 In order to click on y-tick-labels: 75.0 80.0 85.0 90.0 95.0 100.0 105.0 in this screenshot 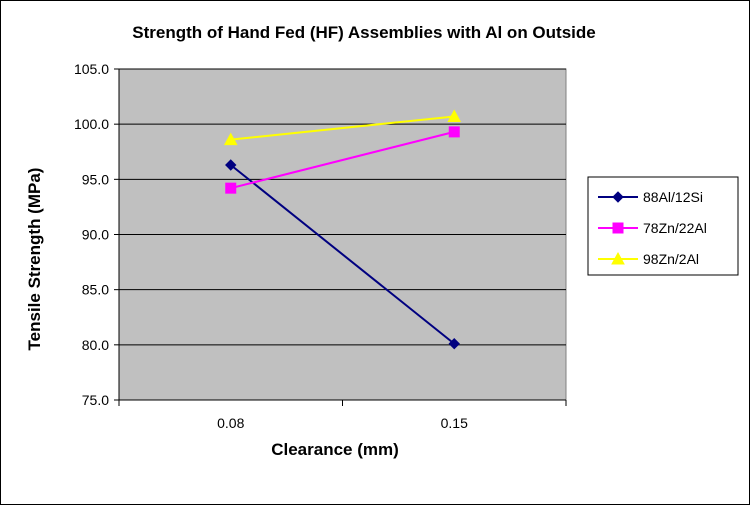, I will do `click(91, 234)`.